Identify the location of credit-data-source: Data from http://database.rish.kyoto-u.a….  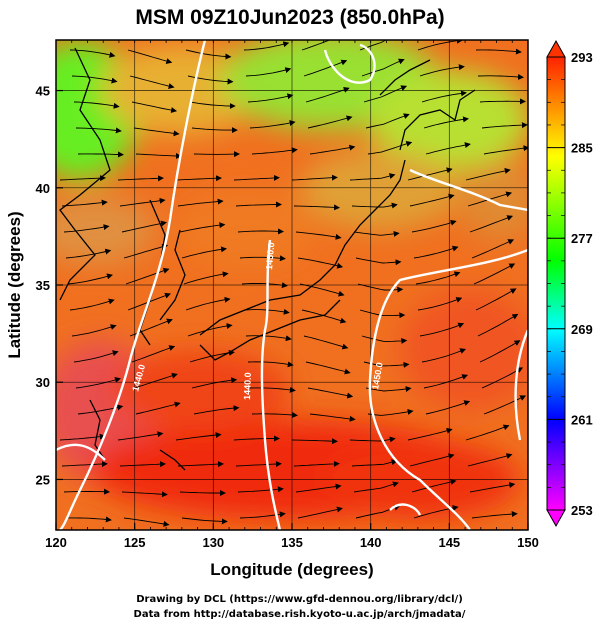
(299, 614).